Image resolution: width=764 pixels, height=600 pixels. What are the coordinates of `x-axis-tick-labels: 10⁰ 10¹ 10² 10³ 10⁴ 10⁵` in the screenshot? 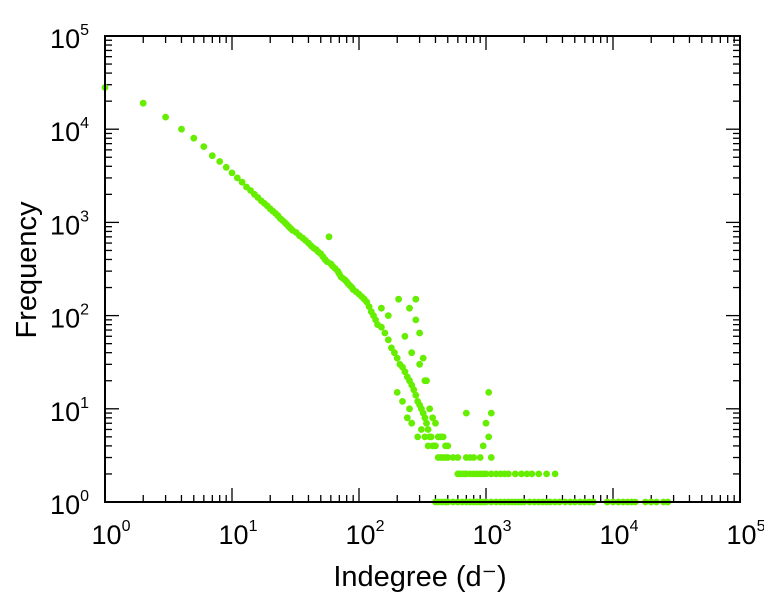 It's located at (428, 534).